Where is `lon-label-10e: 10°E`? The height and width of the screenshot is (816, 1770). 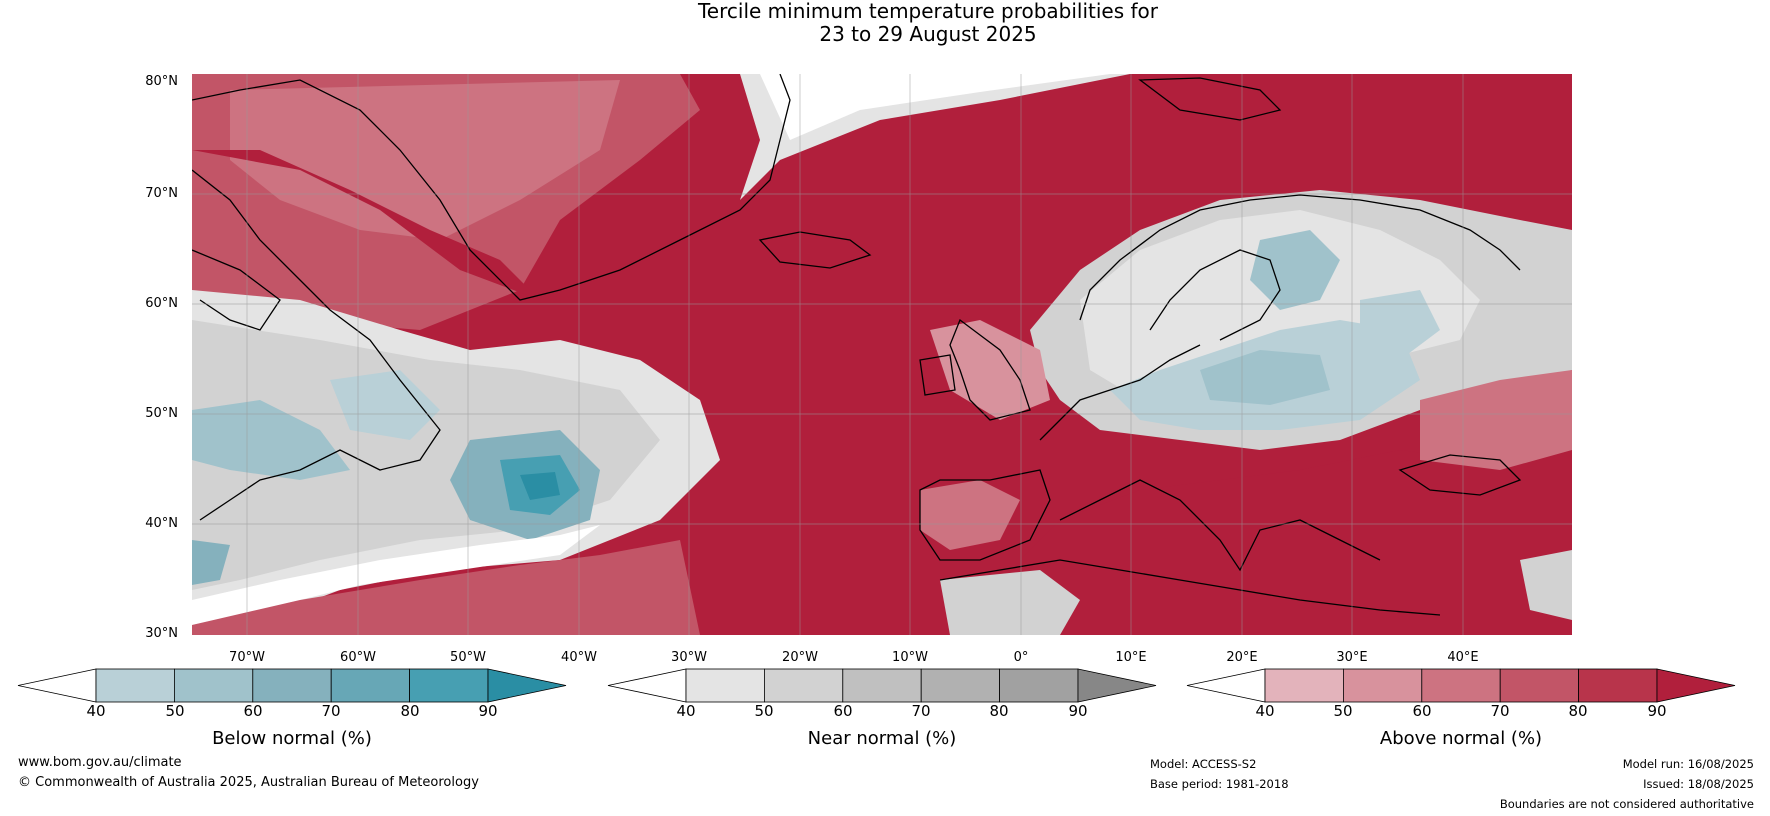 lon-label-10e: 10°E is located at coordinates (1131, 657).